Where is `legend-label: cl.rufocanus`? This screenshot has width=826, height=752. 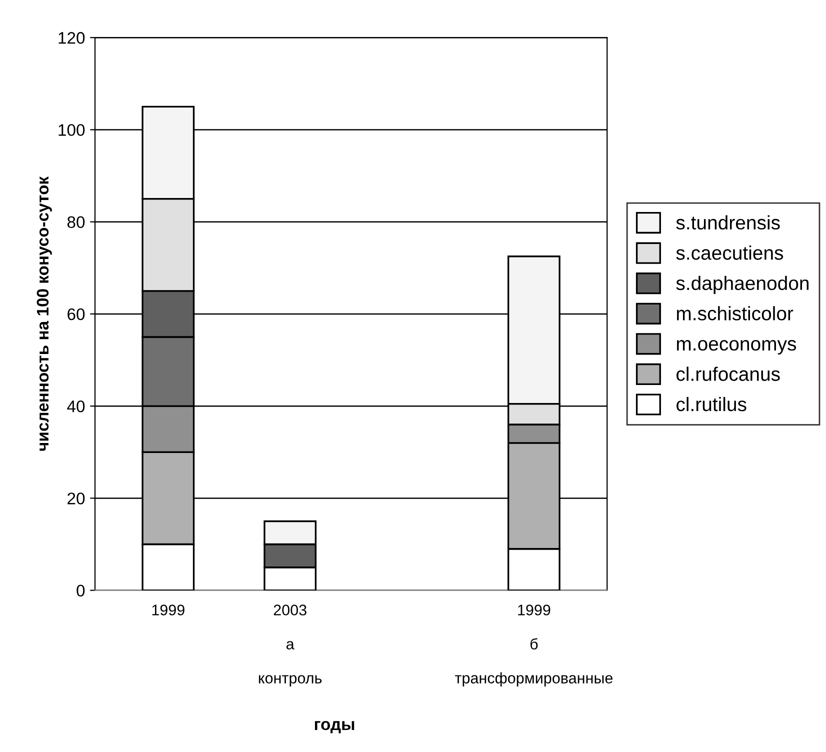 legend-label: cl.rufocanus is located at coordinates (728, 373).